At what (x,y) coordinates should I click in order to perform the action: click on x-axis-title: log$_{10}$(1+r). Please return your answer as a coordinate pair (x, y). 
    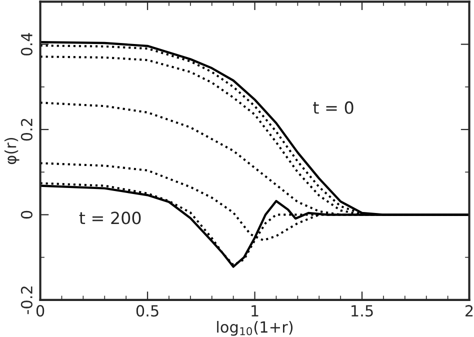
    Looking at the image, I should click on (255, 328).